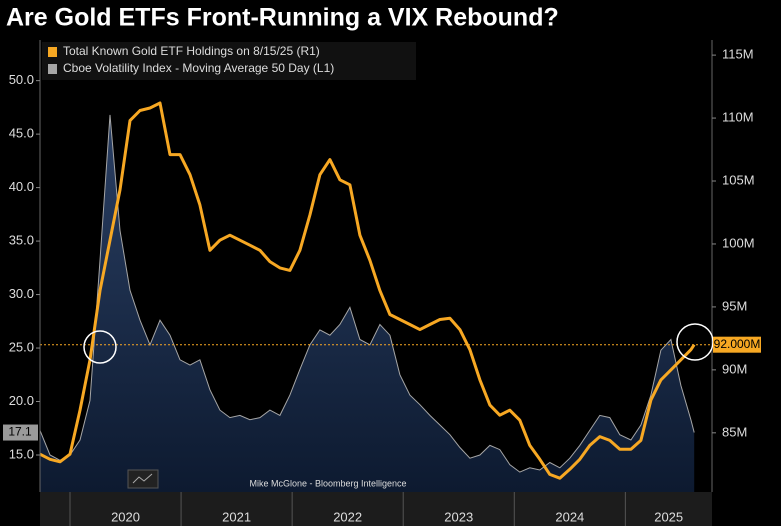 This screenshot has height=526, width=781. Describe the element at coordinates (21, 240) in the screenshot. I see `y-tick-label: 35.0` at that location.